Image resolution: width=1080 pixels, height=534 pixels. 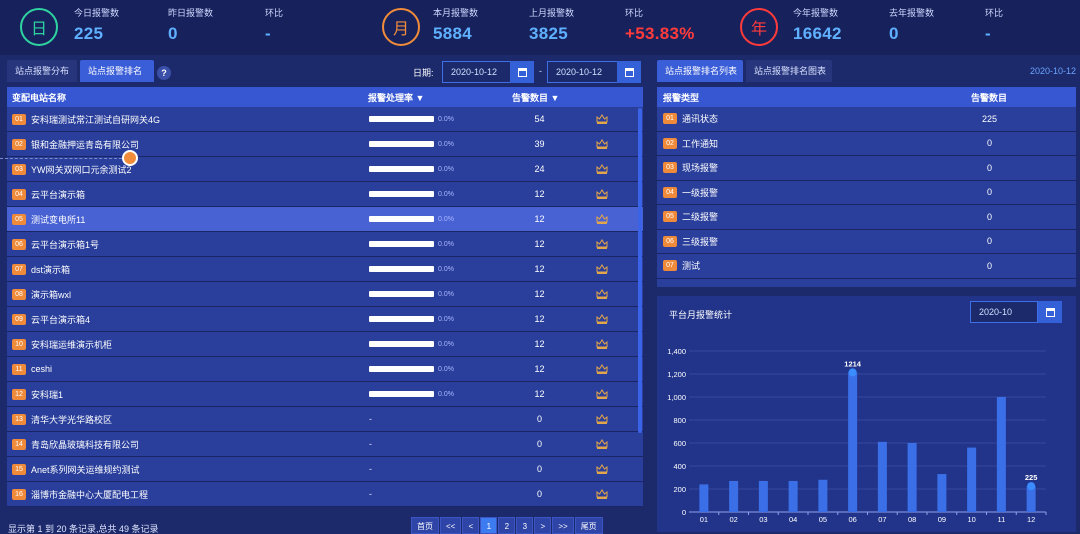 What do you see at coordinates (989, 241) in the screenshot?
I see `alarm-count: 0` at bounding box center [989, 241].